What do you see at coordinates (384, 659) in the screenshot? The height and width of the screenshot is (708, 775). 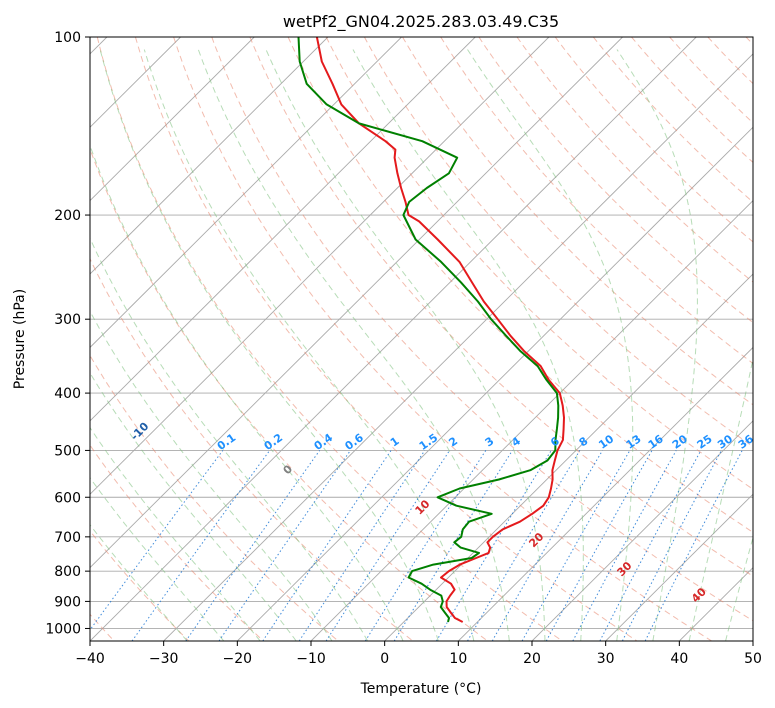 I see `x-tick-label: 0` at bounding box center [384, 659].